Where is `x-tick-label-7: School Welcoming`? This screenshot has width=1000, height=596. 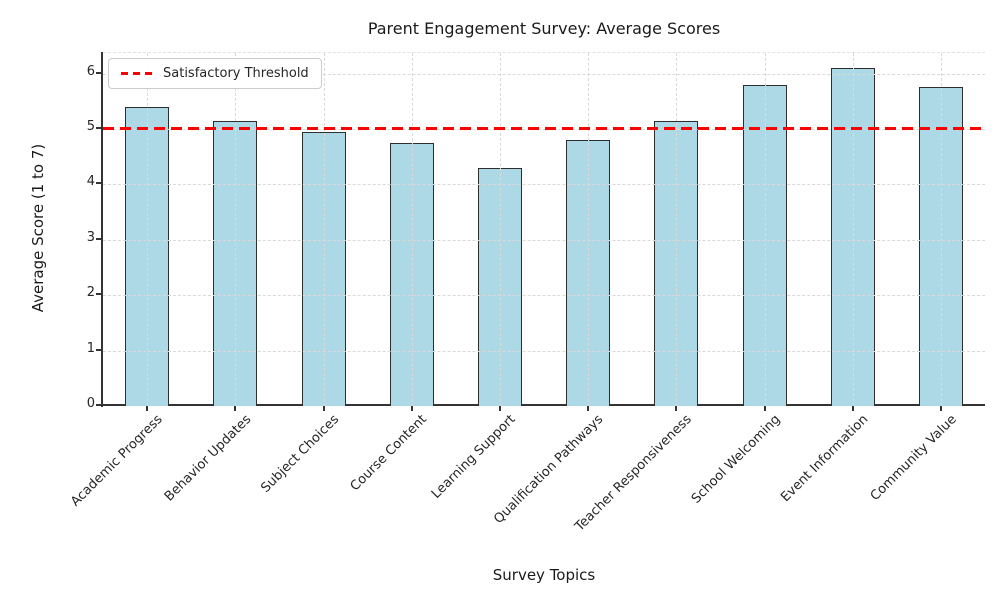
x-tick-label-7: School Welcoming is located at coordinates (736, 459).